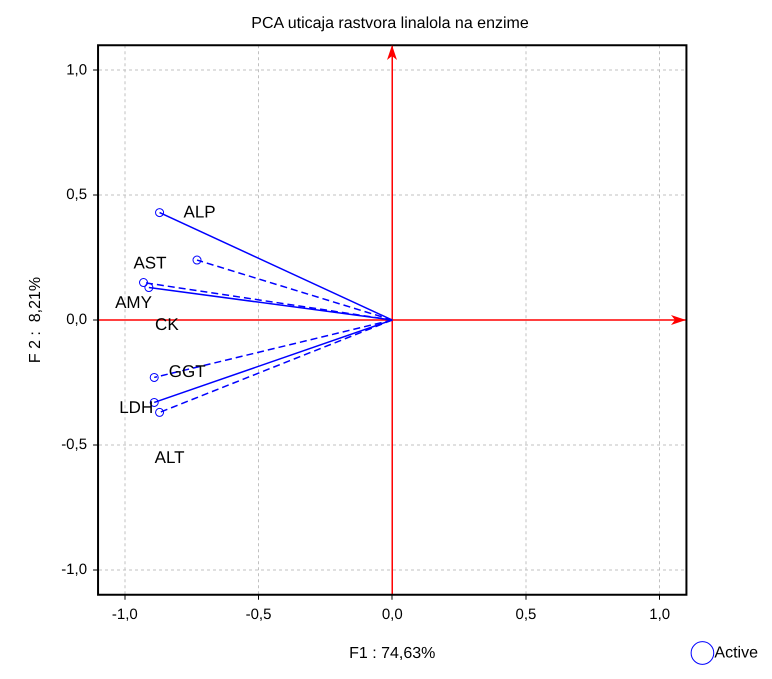  Describe the element at coordinates (150, 263) in the screenshot. I see `annotation: AST` at that location.